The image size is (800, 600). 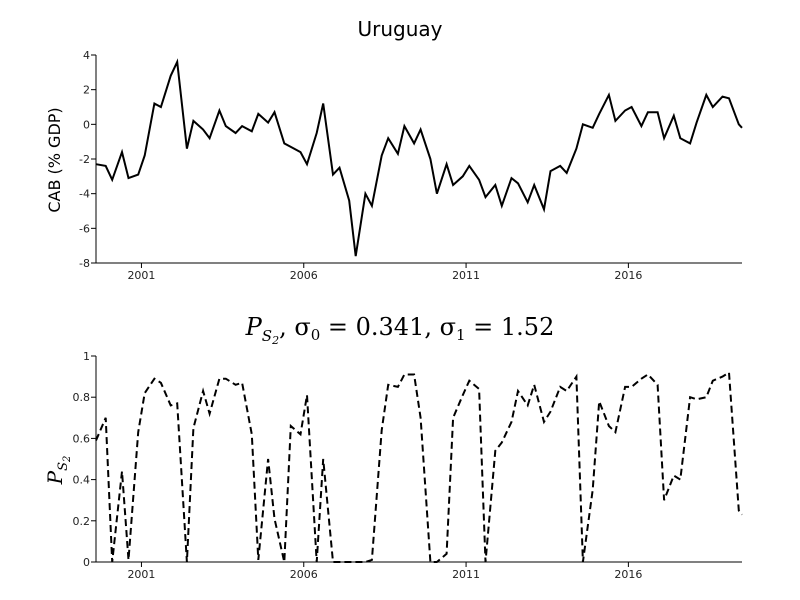 What do you see at coordinates (141, 275) in the screenshot?
I see `top-chart-x-tick-label: 2001` at bounding box center [141, 275].